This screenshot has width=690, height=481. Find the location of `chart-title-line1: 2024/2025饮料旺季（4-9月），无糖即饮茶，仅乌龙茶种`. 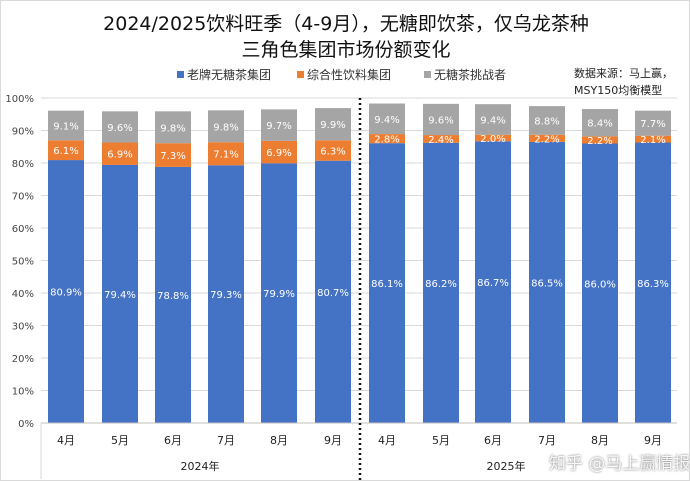

chart-title-line1: 2024/2025饮料旺季（4-9月），无糖即饮茶，仅乌龙茶种 is located at coordinates (346, 24).